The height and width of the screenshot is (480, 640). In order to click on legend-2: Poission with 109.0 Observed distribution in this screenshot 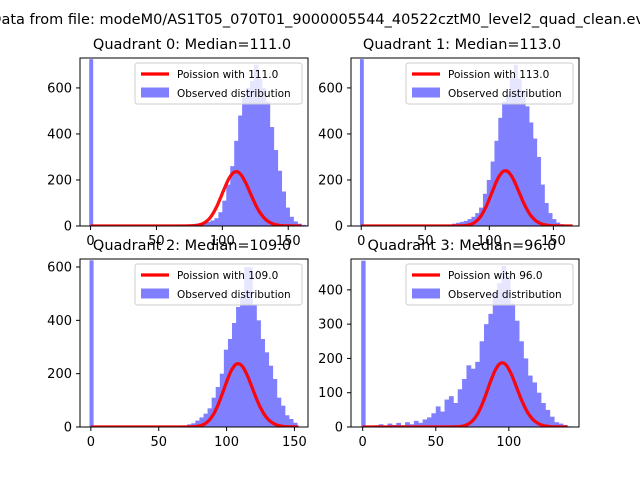, I will do `click(218, 284)`.